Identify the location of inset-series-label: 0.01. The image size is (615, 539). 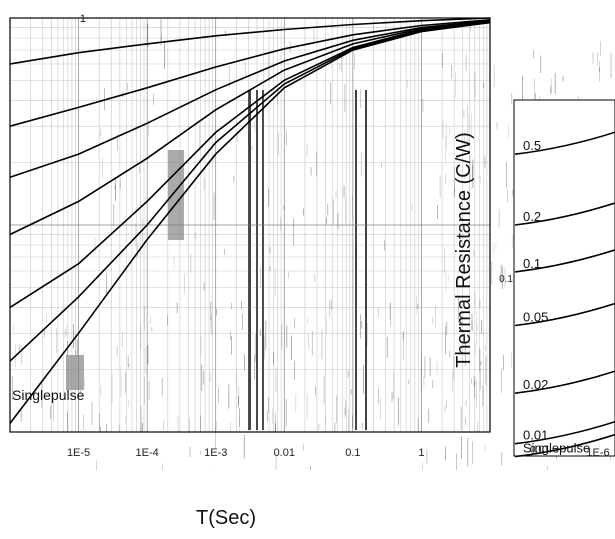
(535, 435).